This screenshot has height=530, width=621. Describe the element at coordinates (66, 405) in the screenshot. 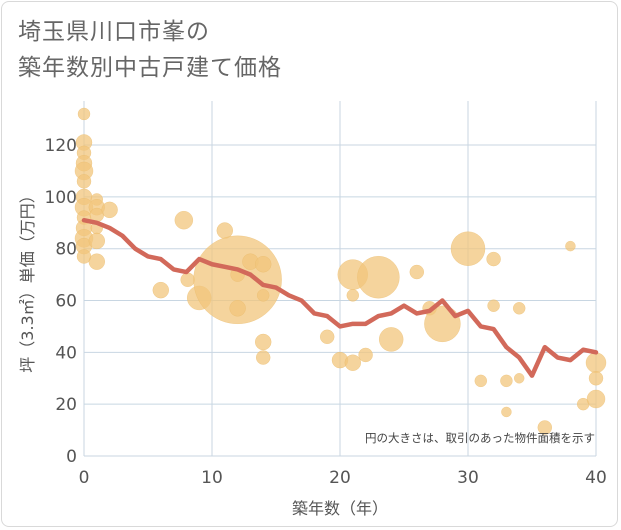

I see `y-tick-label-20: 20` at that location.